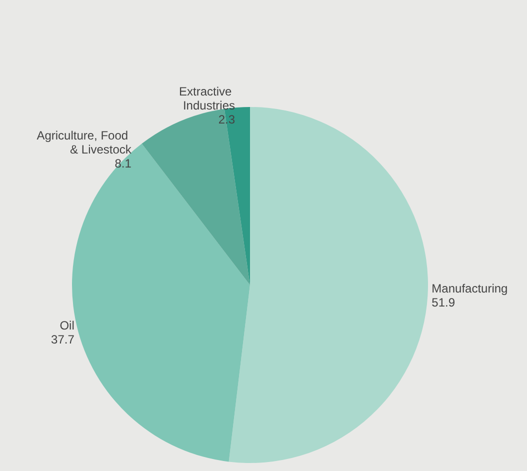 The height and width of the screenshot is (471, 527). What do you see at coordinates (63, 339) in the screenshot?
I see `data-label: 37.7` at bounding box center [63, 339].